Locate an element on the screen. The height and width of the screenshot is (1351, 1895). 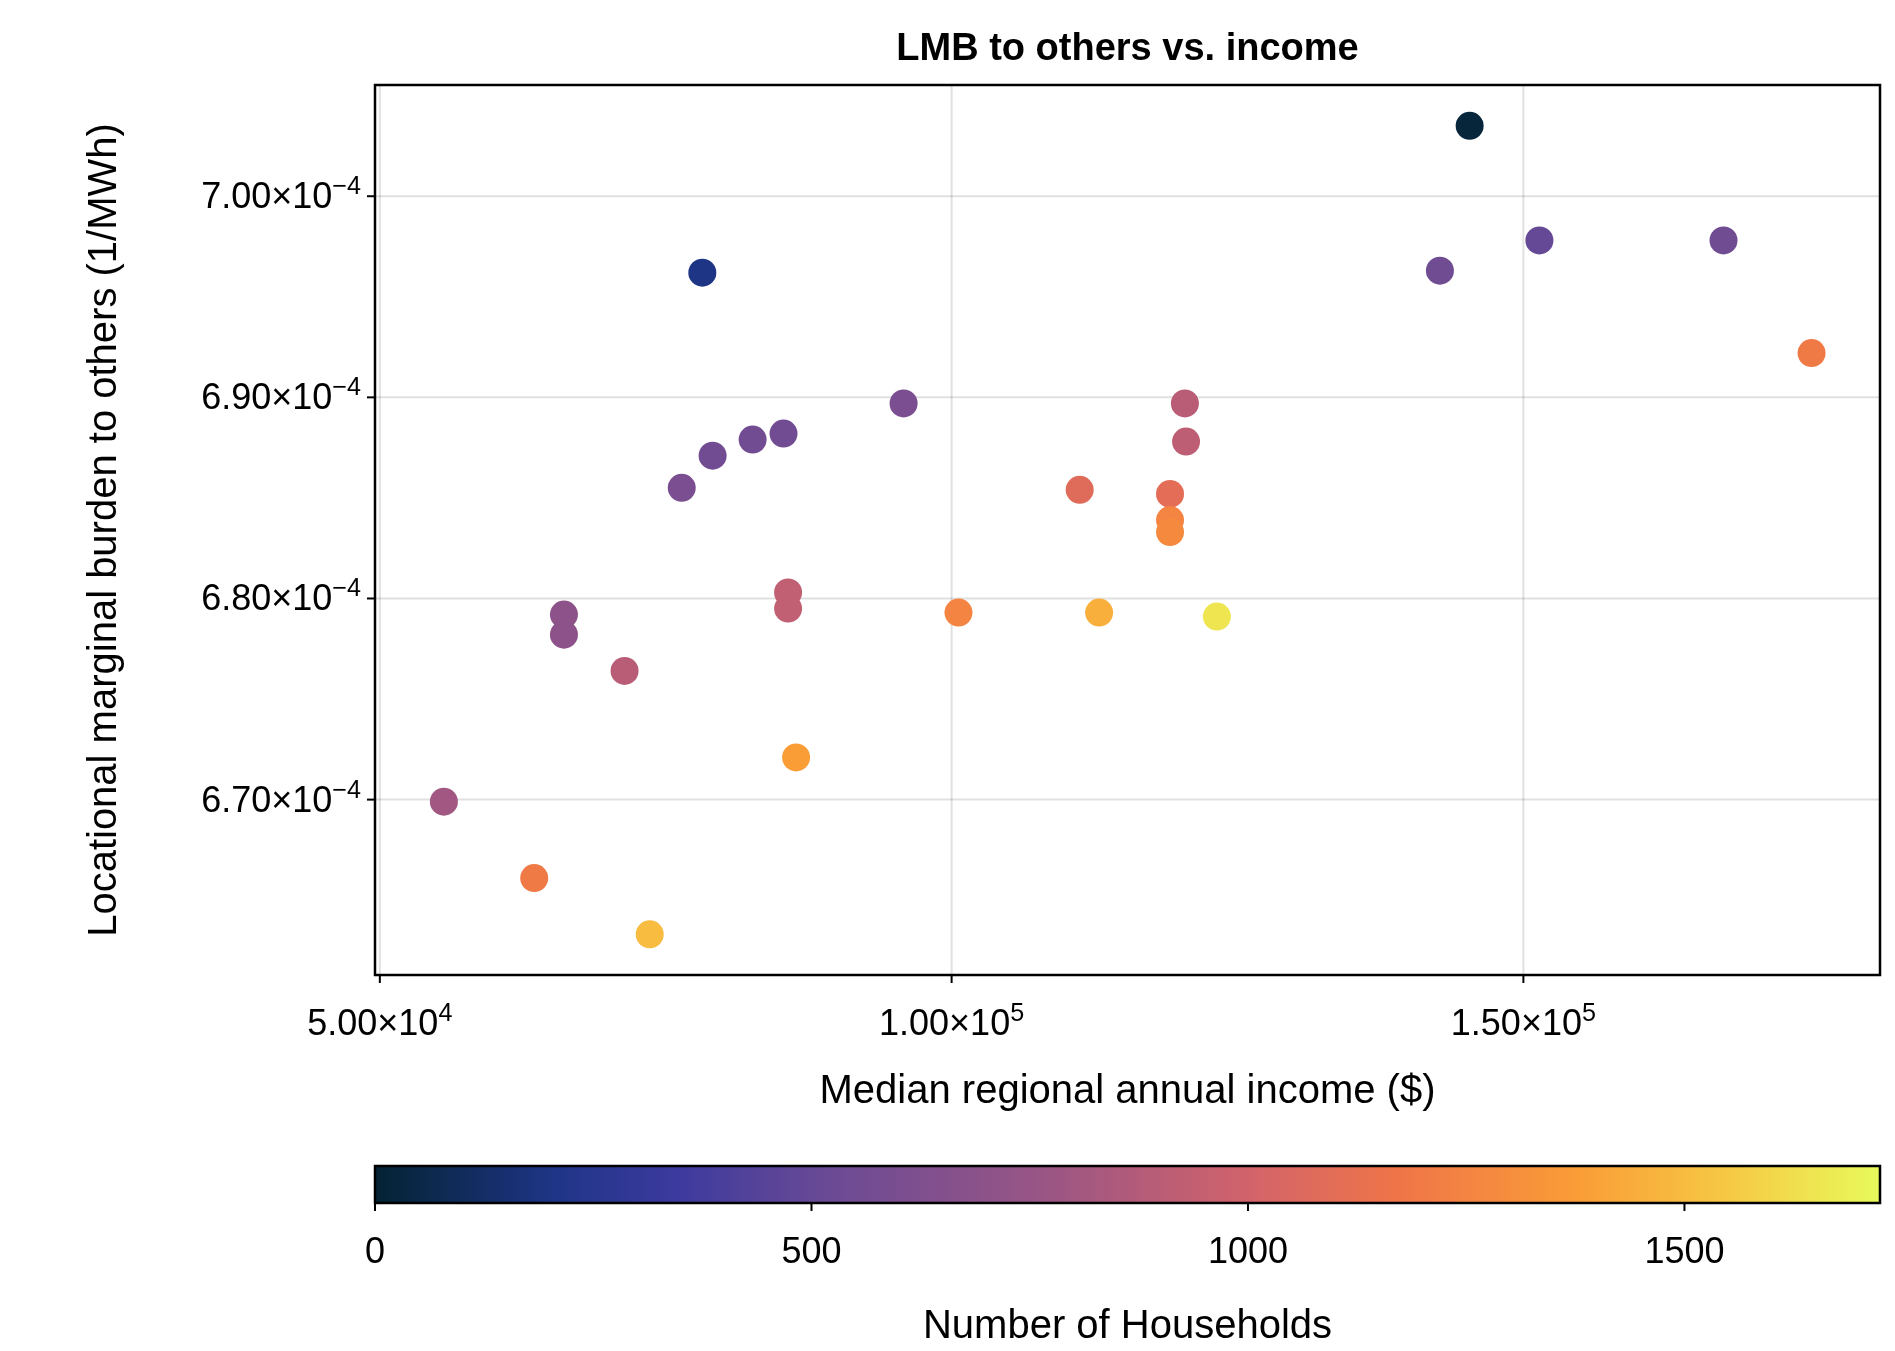
color-bar-label: 500 is located at coordinates (811, 1250).